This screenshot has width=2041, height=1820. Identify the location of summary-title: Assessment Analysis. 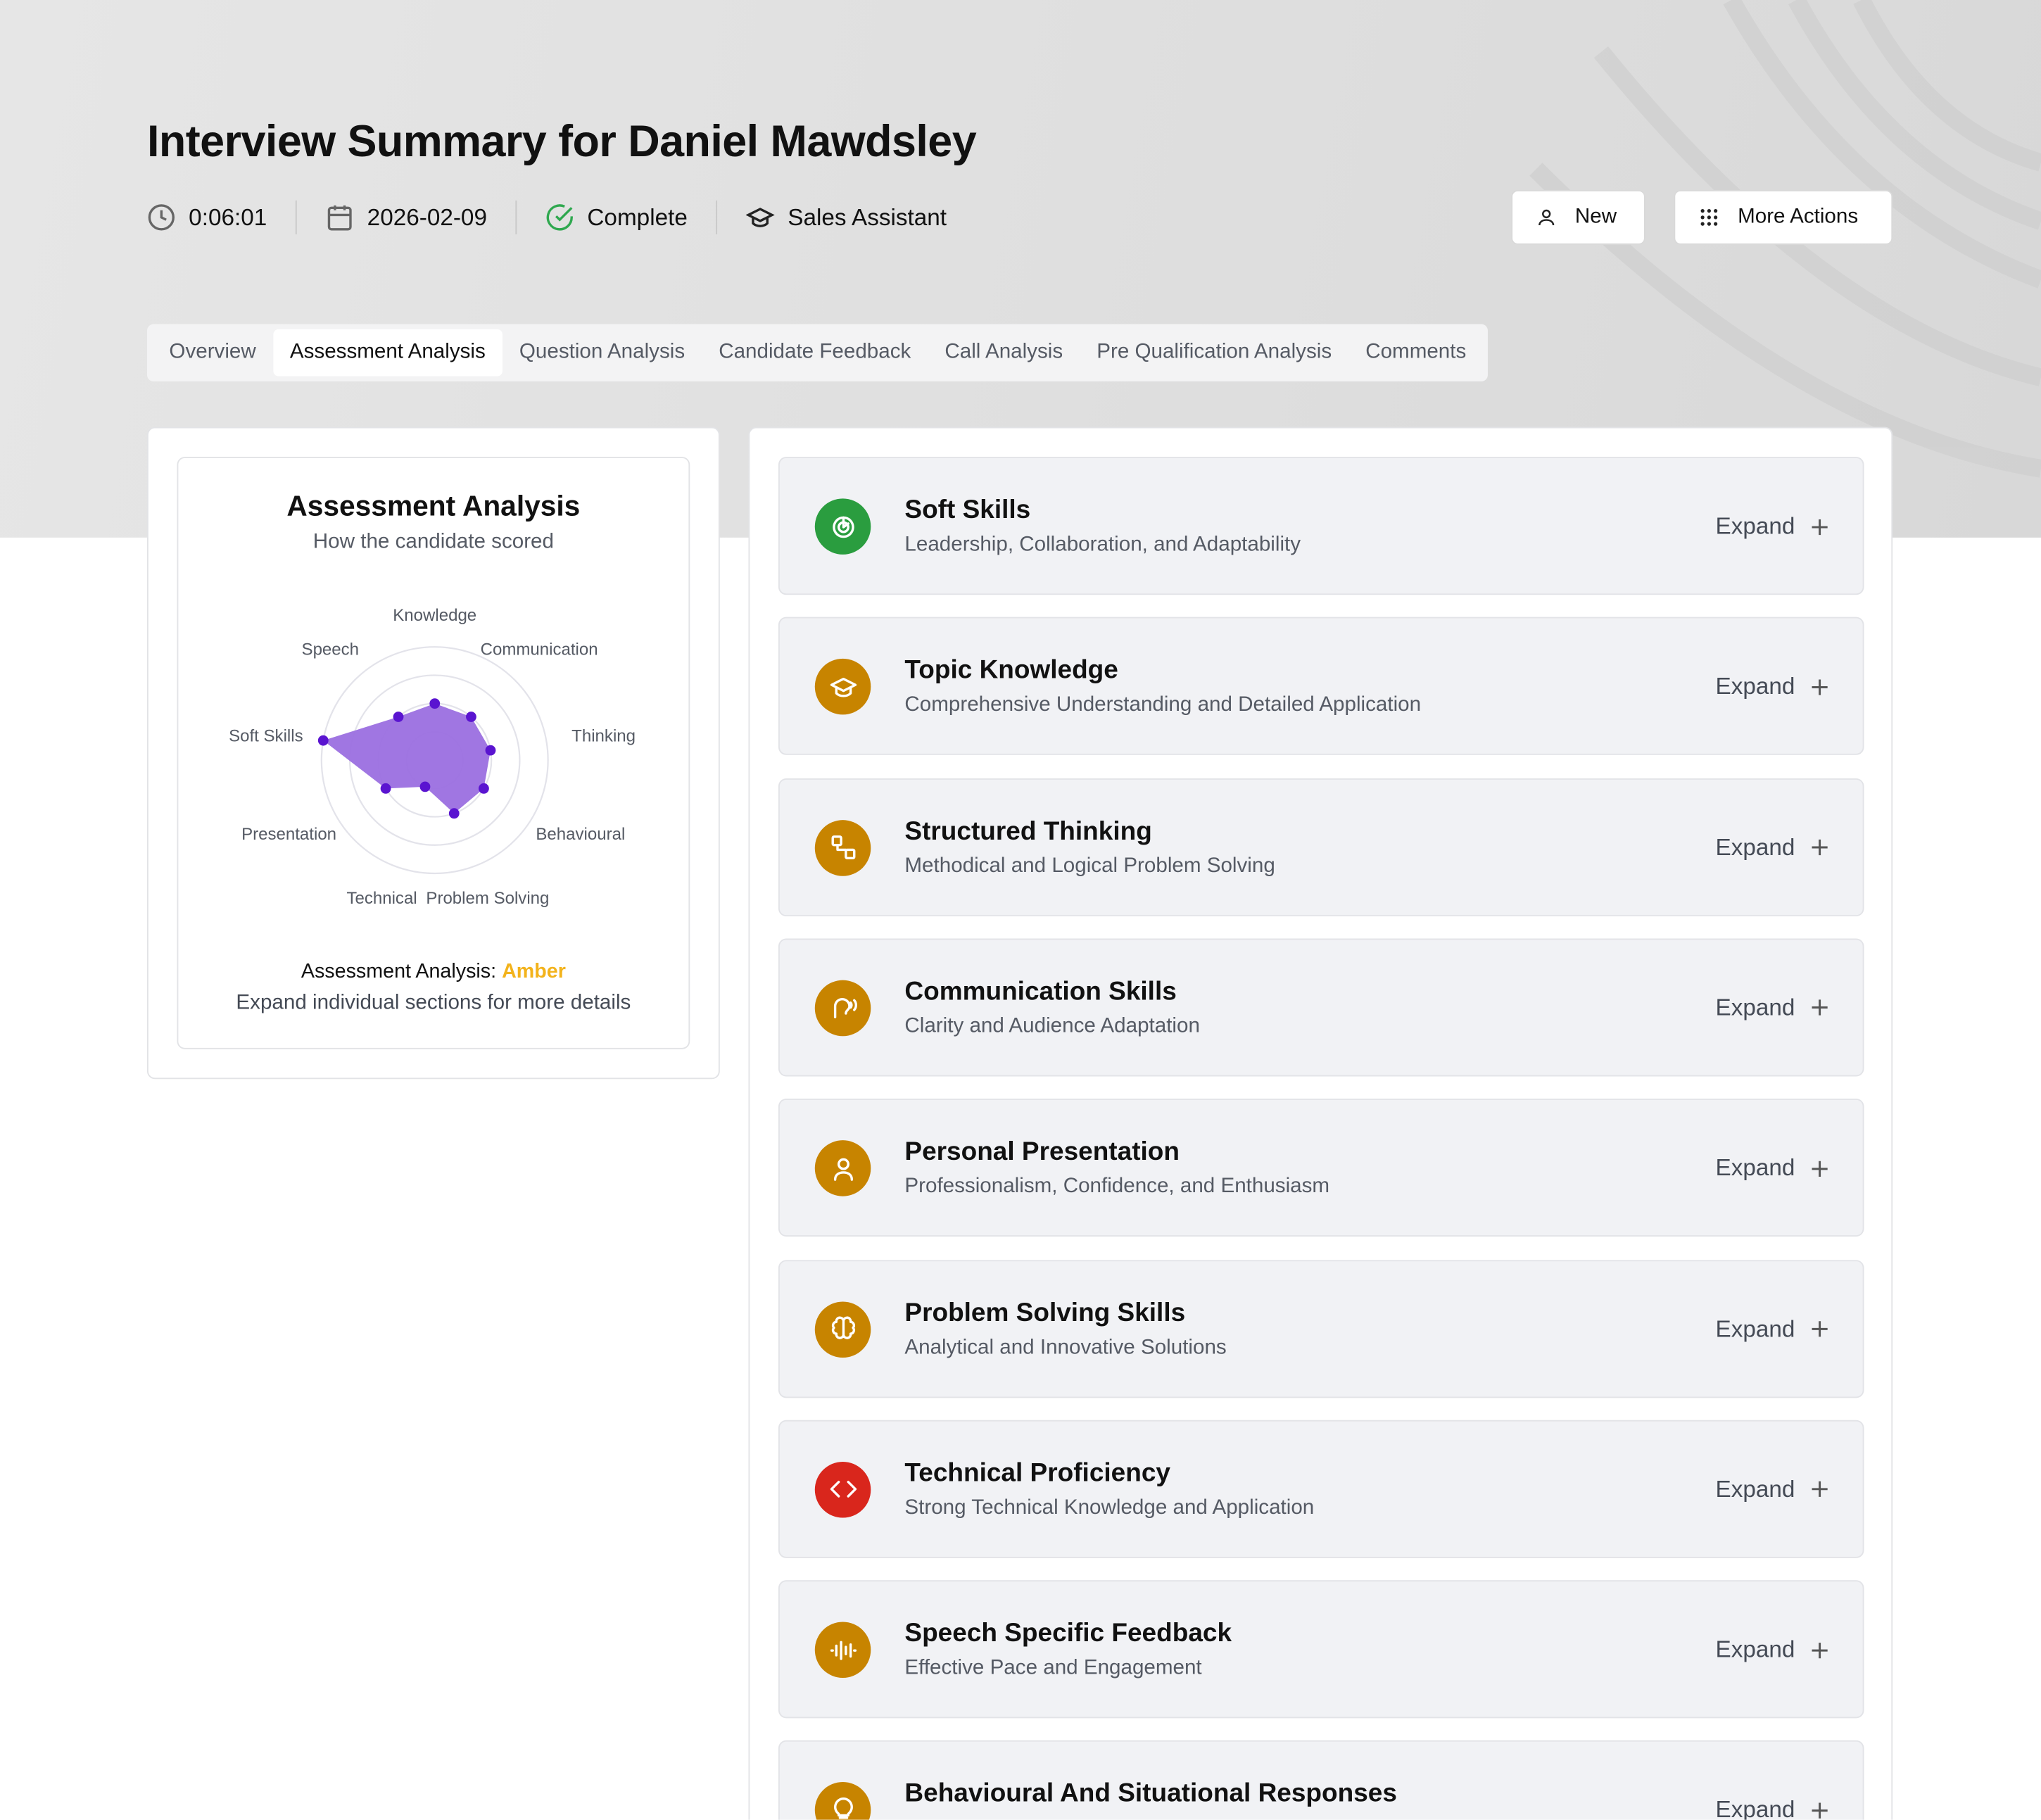
(433, 505).